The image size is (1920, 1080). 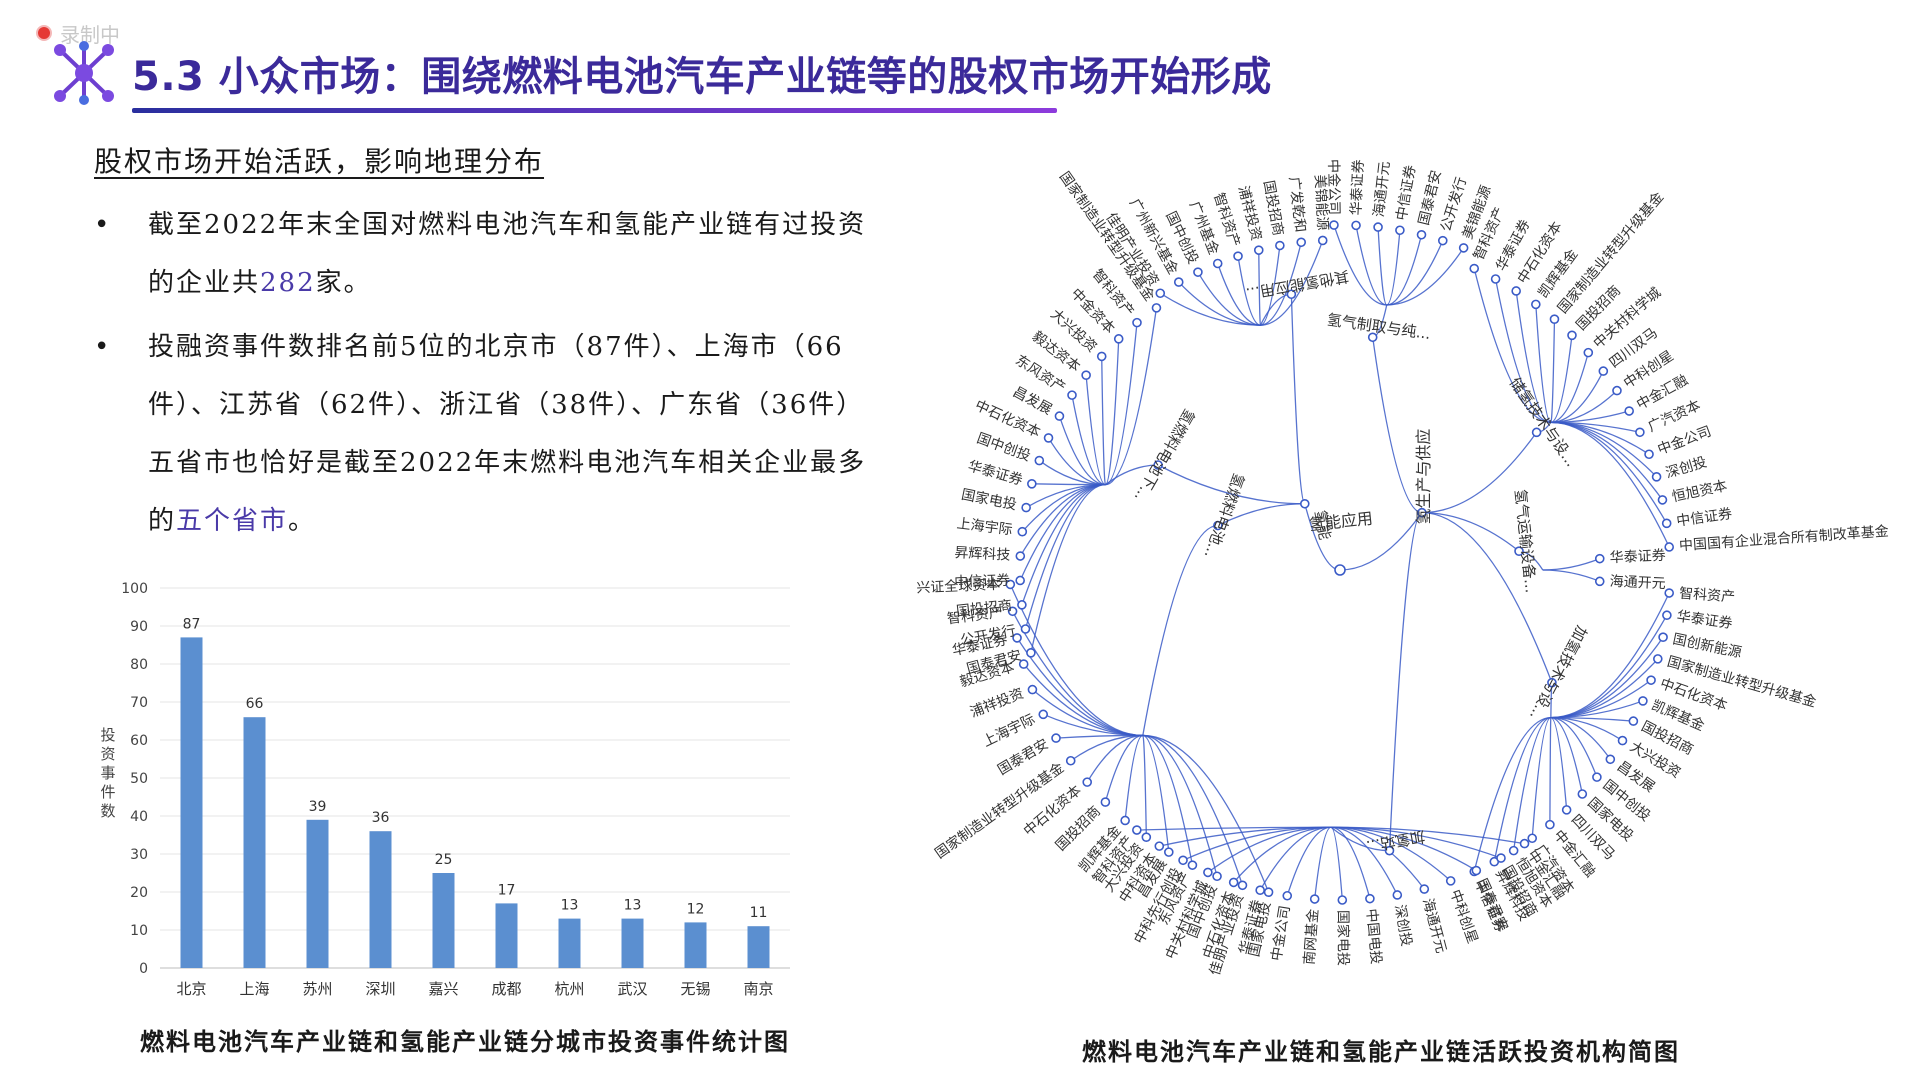 I want to click on tree-leaf-label: 美锦能源, so click(x=1321, y=202).